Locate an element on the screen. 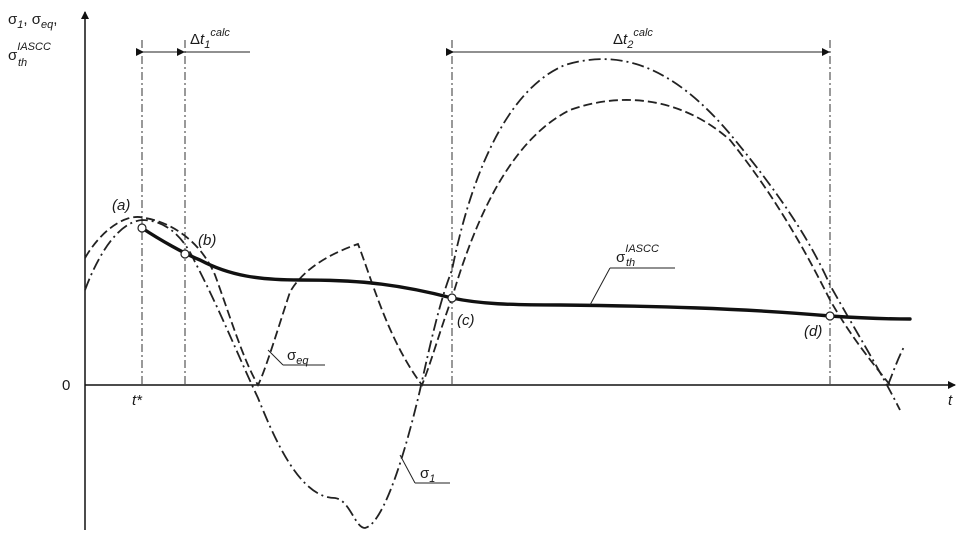  point-b is located at coordinates (185, 254).